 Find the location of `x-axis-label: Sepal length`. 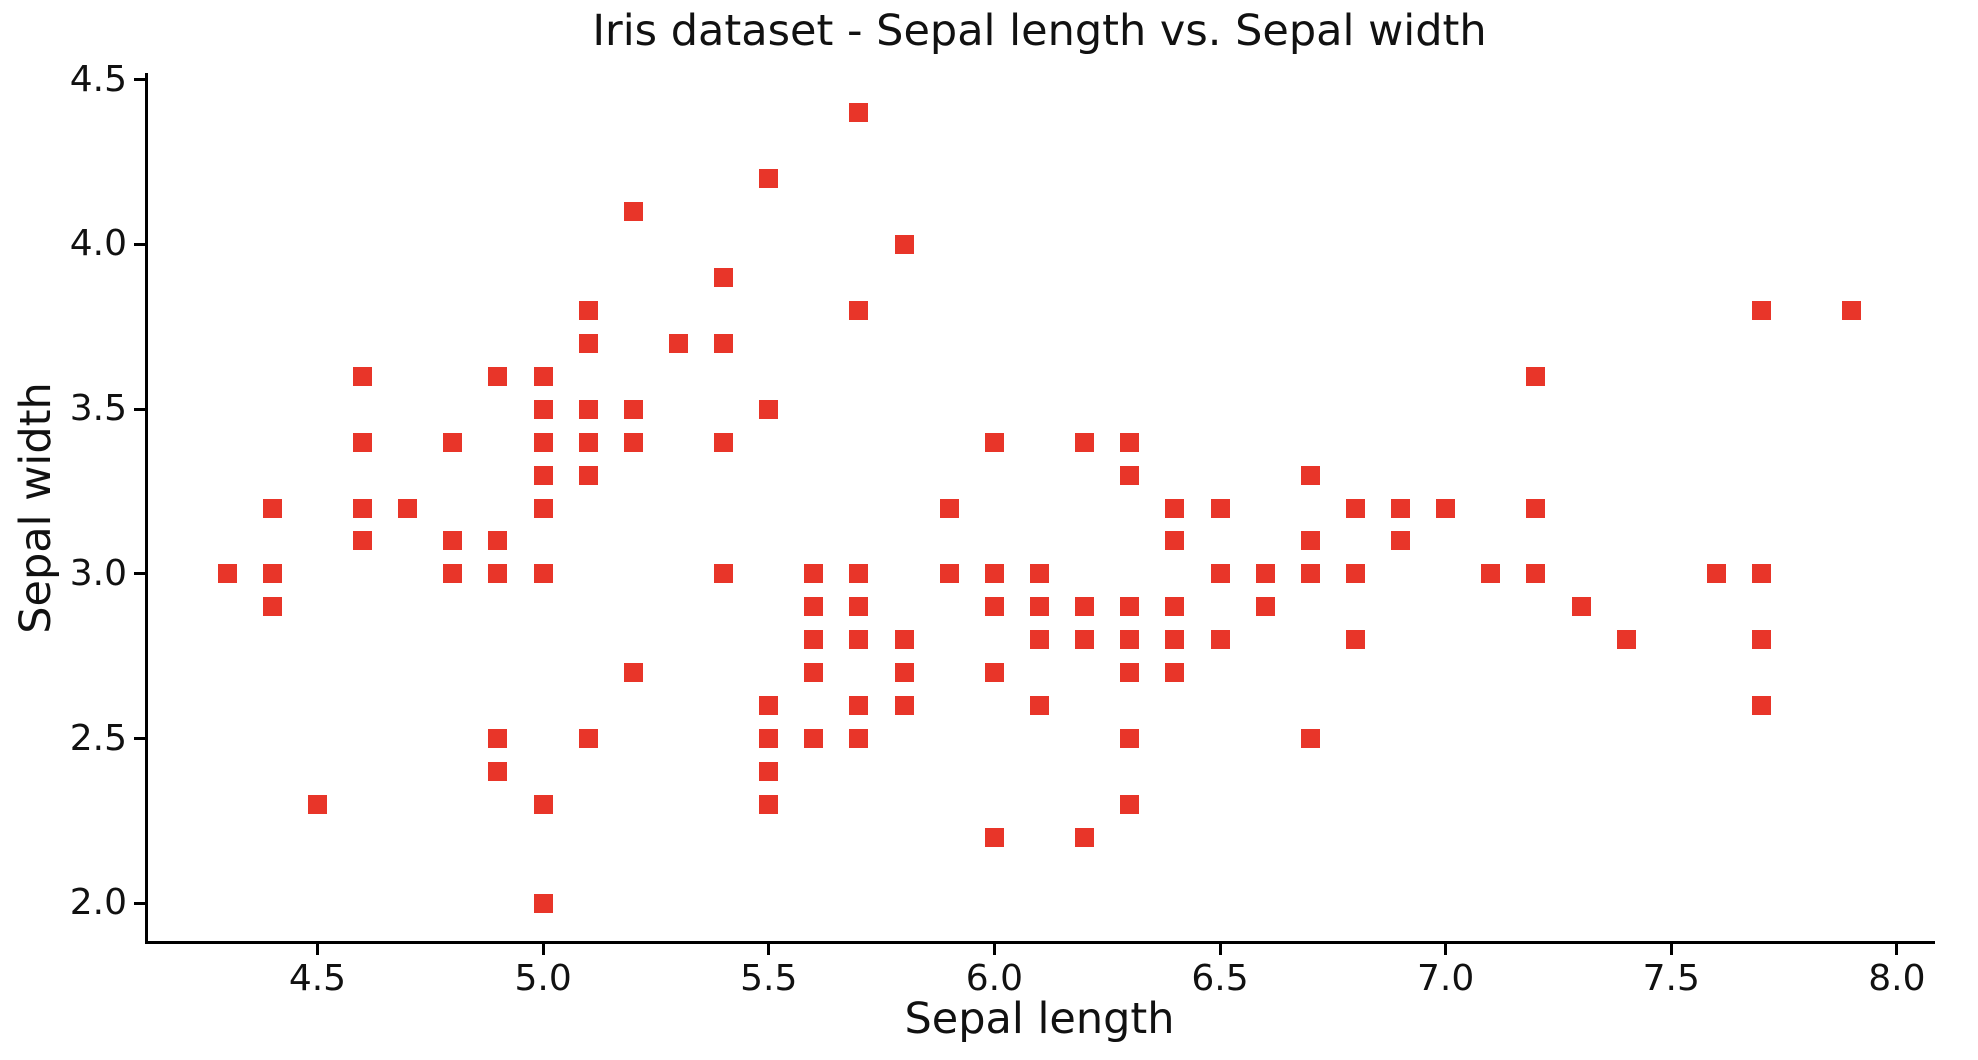

x-axis-label: Sepal length is located at coordinates (1039, 1019).